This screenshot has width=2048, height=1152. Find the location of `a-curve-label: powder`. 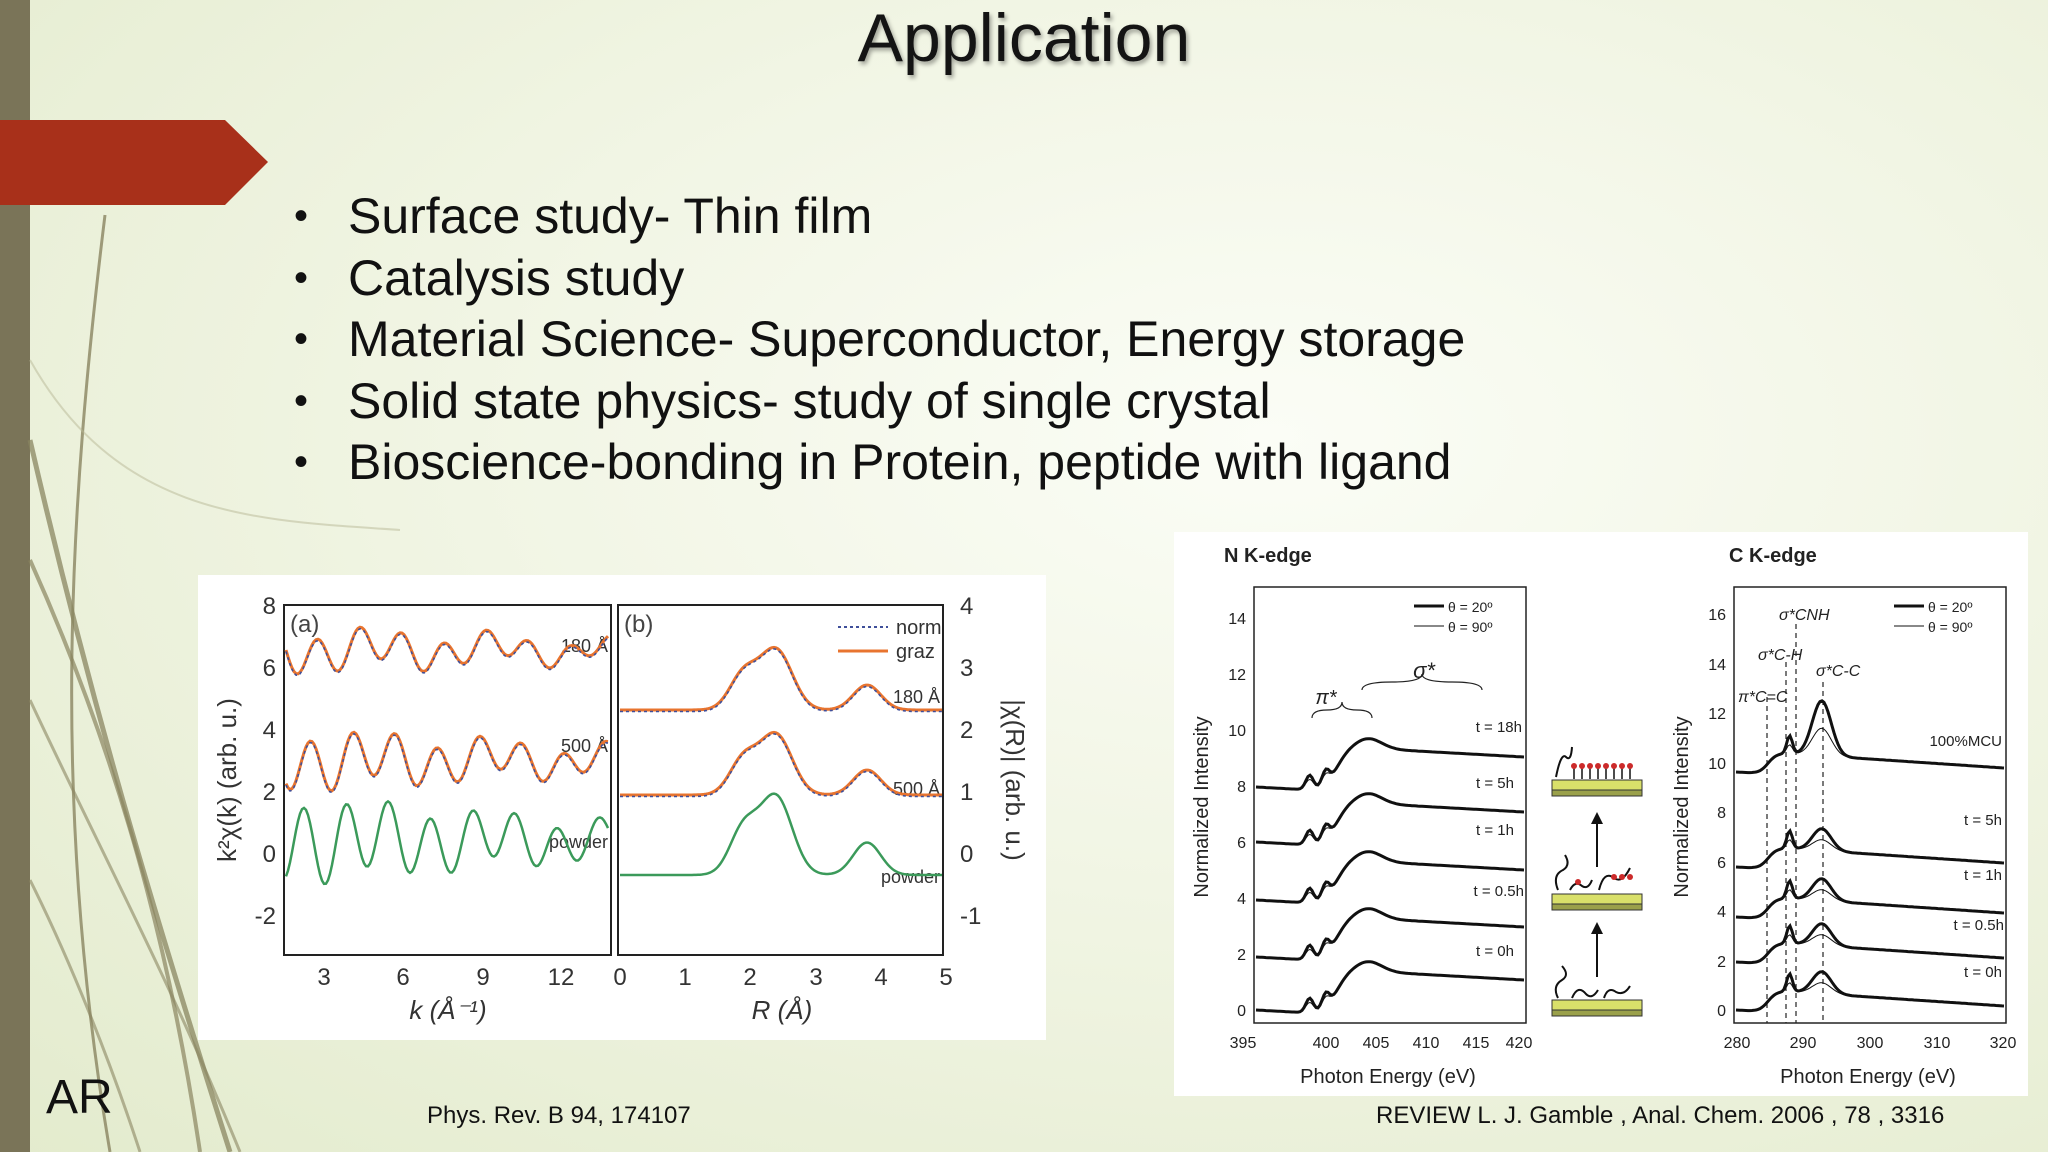

a-curve-label: powder is located at coordinates (578, 842).